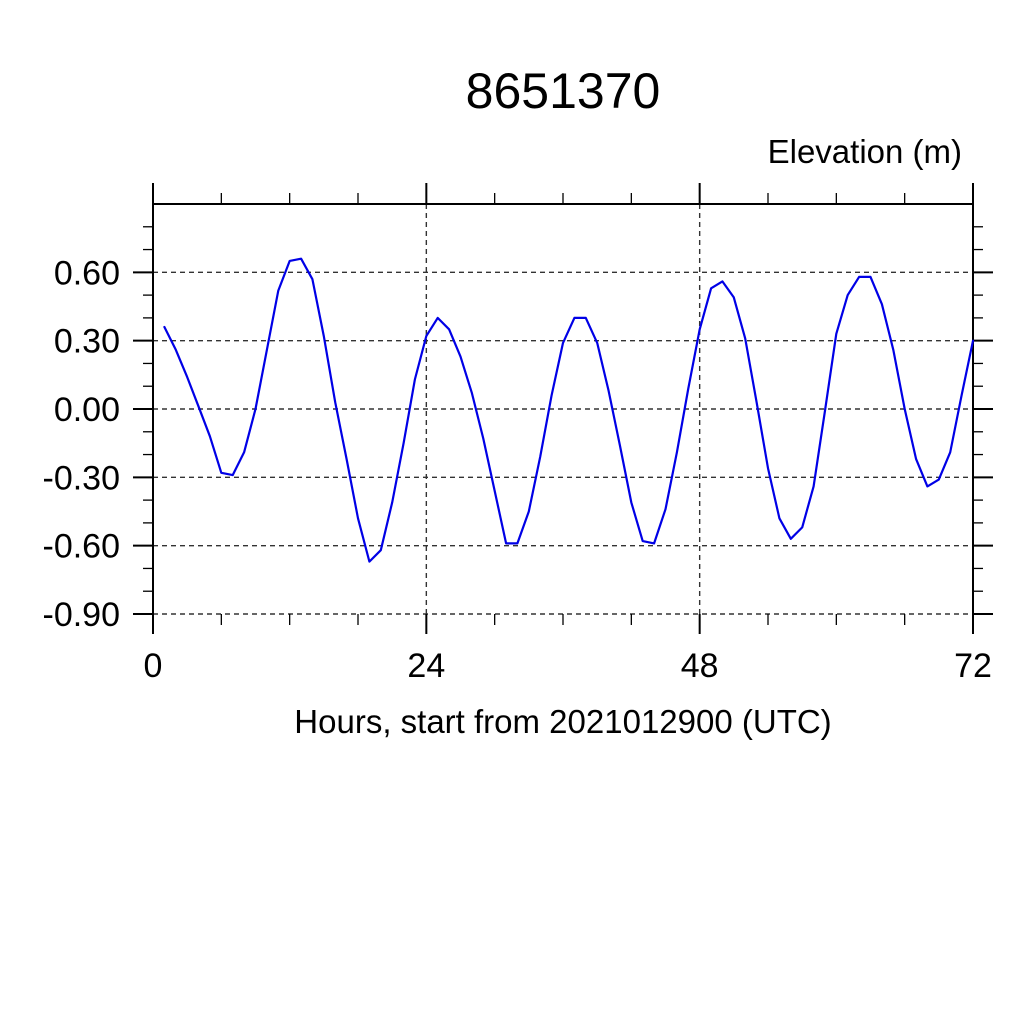 The height and width of the screenshot is (1024, 1024). I want to click on x-tick-label: 72, so click(973, 666).